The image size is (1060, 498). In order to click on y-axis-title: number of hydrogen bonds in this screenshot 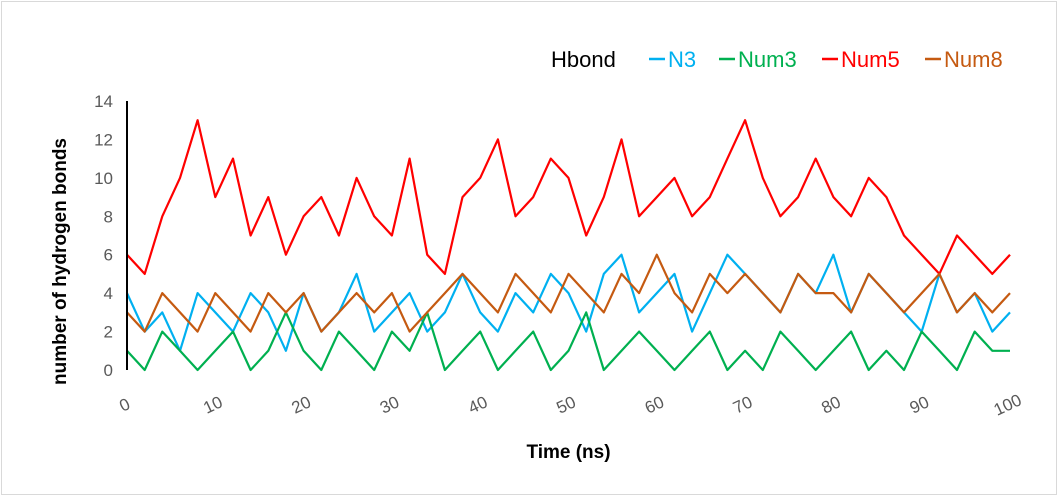, I will do `click(60, 261)`.